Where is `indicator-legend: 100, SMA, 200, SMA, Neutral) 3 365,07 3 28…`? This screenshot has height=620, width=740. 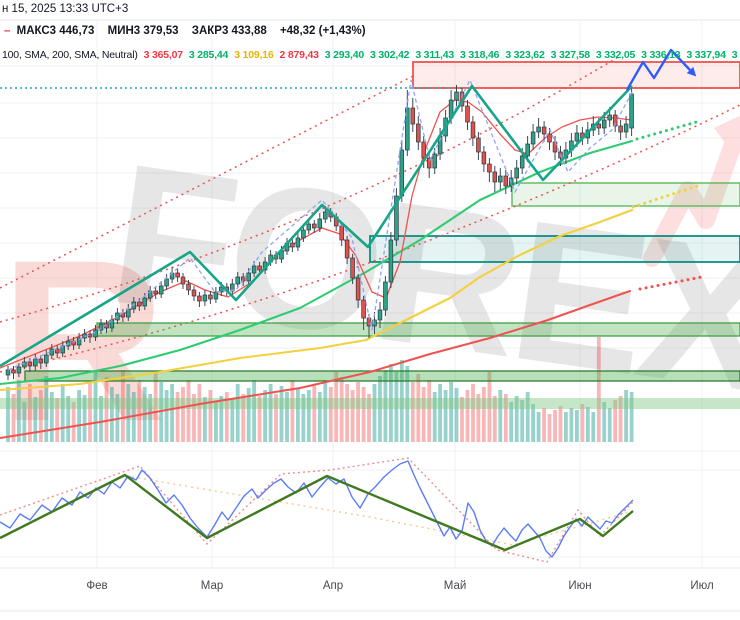
indicator-legend: 100, SMA, 200, SMA, Neutral) 3 365,07 3 28… is located at coordinates (370, 55).